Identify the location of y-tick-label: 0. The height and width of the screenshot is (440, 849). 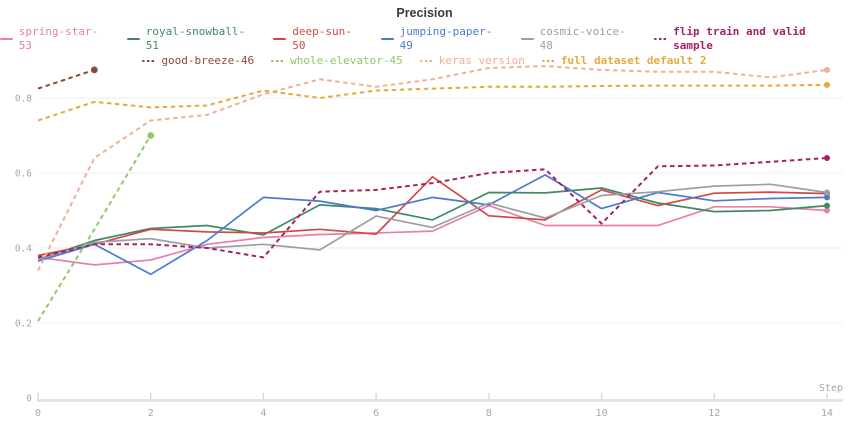
(29, 399).